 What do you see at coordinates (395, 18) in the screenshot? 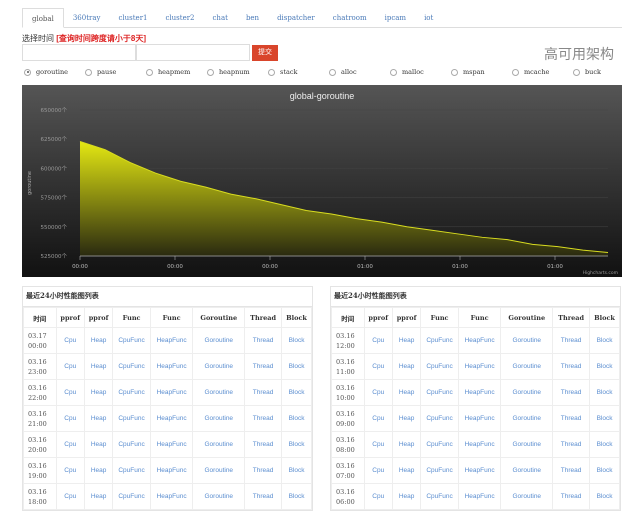
I see `tab-ipcam: ipcam` at bounding box center [395, 18].